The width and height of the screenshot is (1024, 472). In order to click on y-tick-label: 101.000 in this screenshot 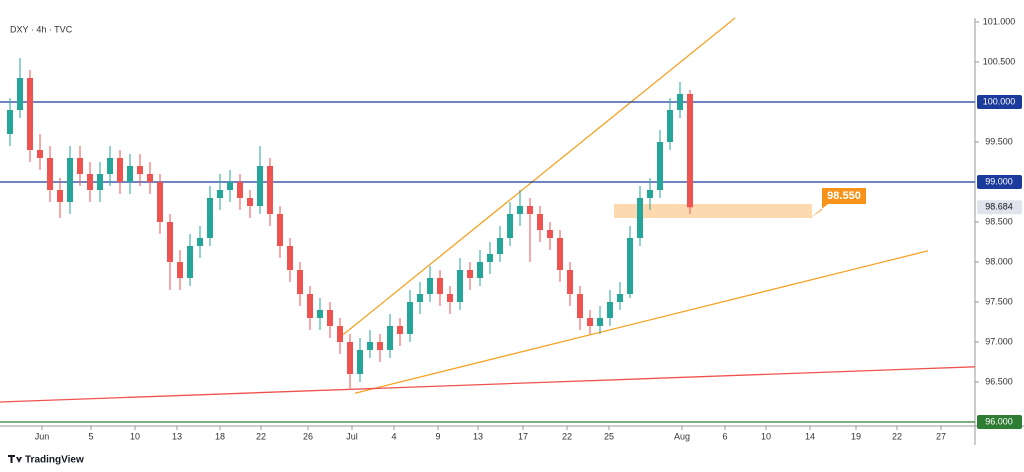, I will do `click(999, 21)`.